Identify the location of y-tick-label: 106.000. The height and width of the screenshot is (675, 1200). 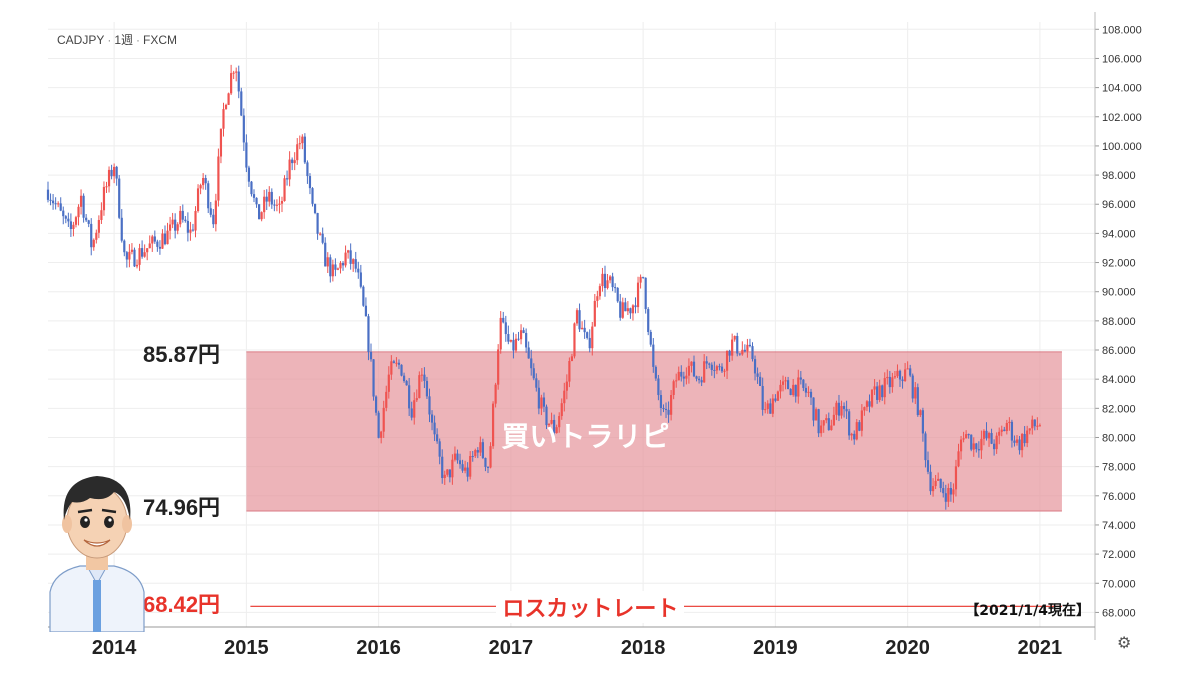
(1122, 59).